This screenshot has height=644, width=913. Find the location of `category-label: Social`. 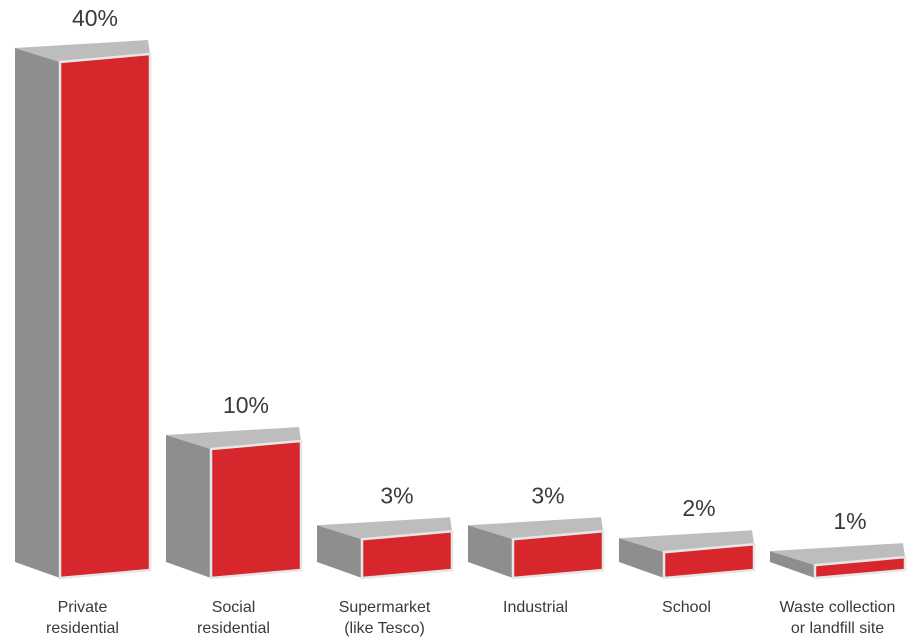

category-label: Social is located at coordinates (234, 607).